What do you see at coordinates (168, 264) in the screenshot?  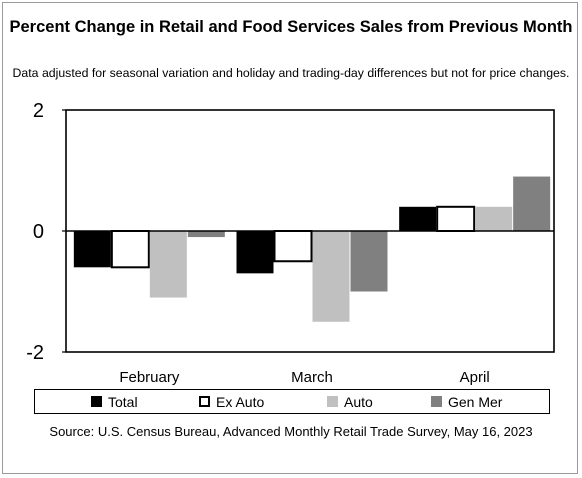 I see `bar-auto-february` at bounding box center [168, 264].